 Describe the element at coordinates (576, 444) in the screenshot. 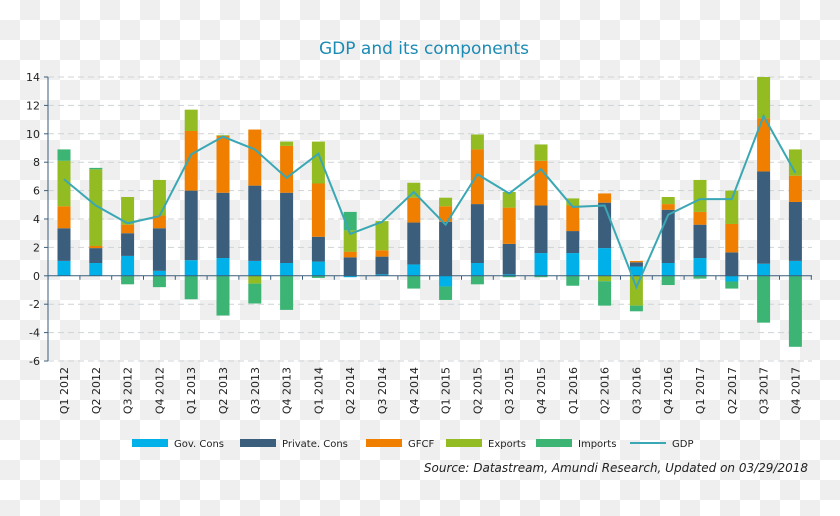

I see `legend-item: Imports` at that location.